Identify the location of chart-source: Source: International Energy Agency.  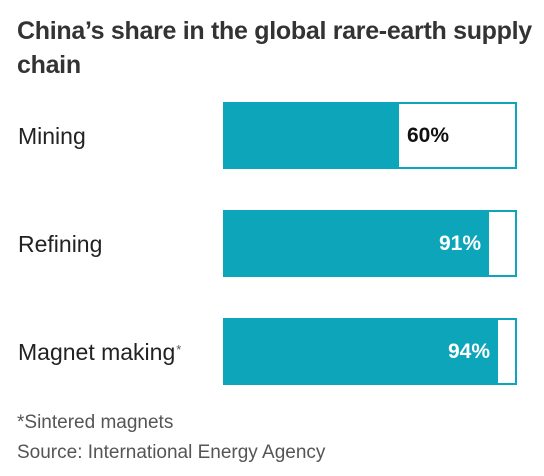
(171, 452).